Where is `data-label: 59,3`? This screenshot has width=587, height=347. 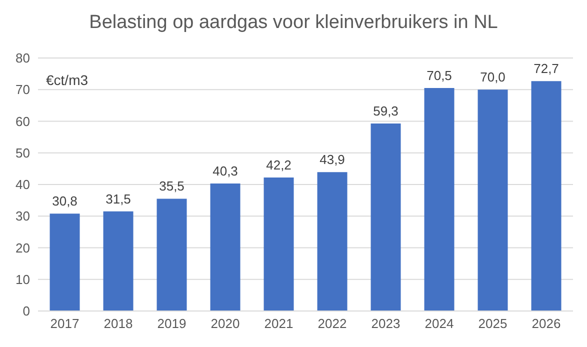 data-label: 59,3 is located at coordinates (385, 110).